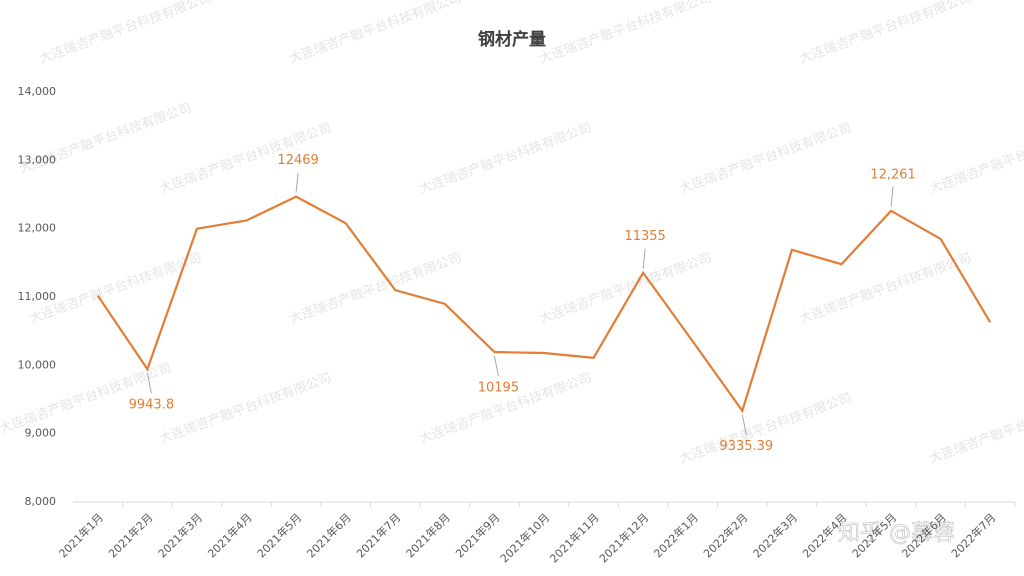 The width and height of the screenshot is (1024, 576). Describe the element at coordinates (896, 533) in the screenshot. I see `credit: 知乎 @慕蓉` at that location.